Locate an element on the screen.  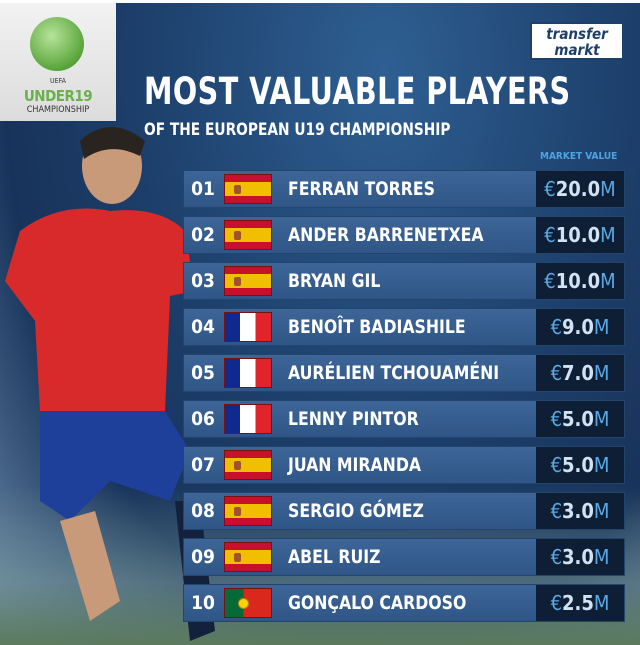
player-row: 07 JUAN MIRANDA €5.0 M is located at coordinates (404, 465).